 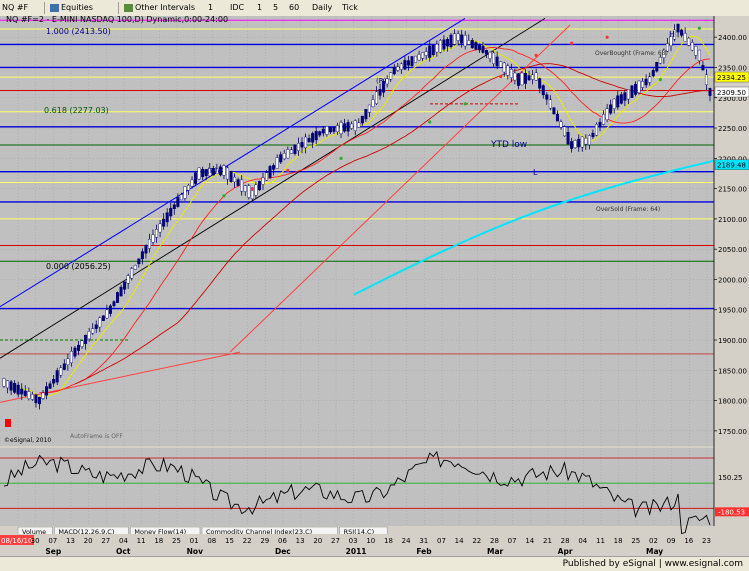 I want to click on interval-button-60: 60, so click(x=294, y=7).